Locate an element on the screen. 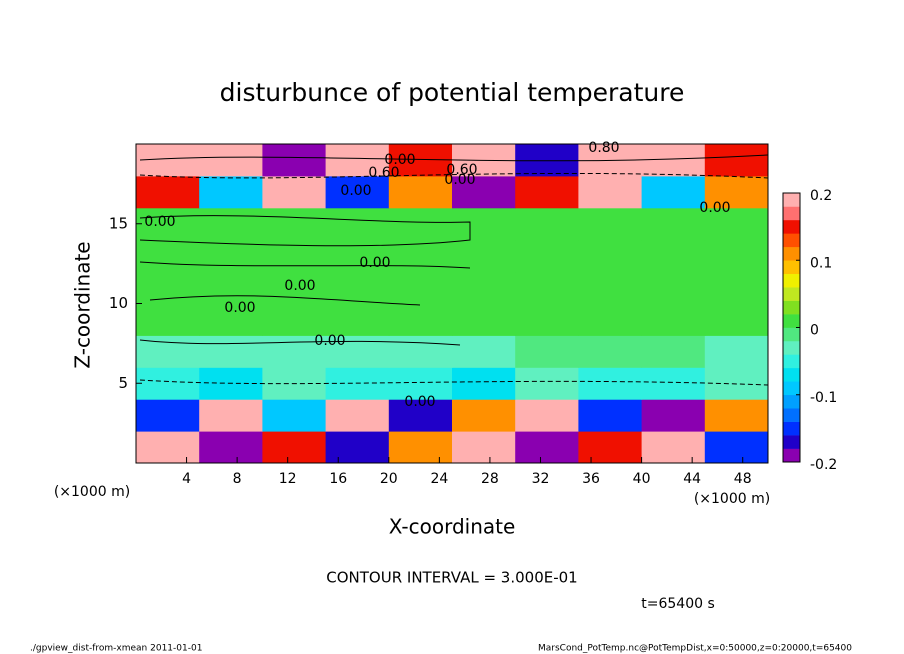 This screenshot has width=904, height=654. y-tick-label: 15 is located at coordinates (118, 223).